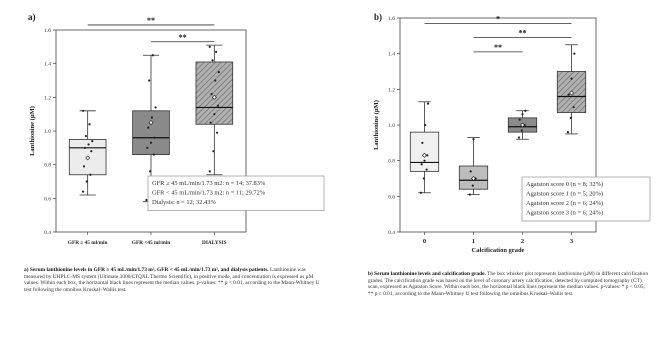 The image size is (659, 343). What do you see at coordinates (424, 151) in the screenshot?
I see `box` at bounding box center [424, 151].